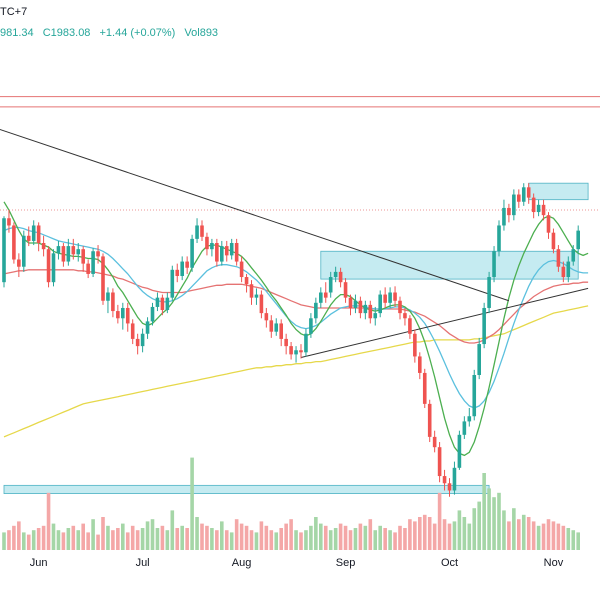 This screenshot has height=600, width=600. Describe the element at coordinates (449, 563) in the screenshot. I see `x-axis-label: Oct` at that location.